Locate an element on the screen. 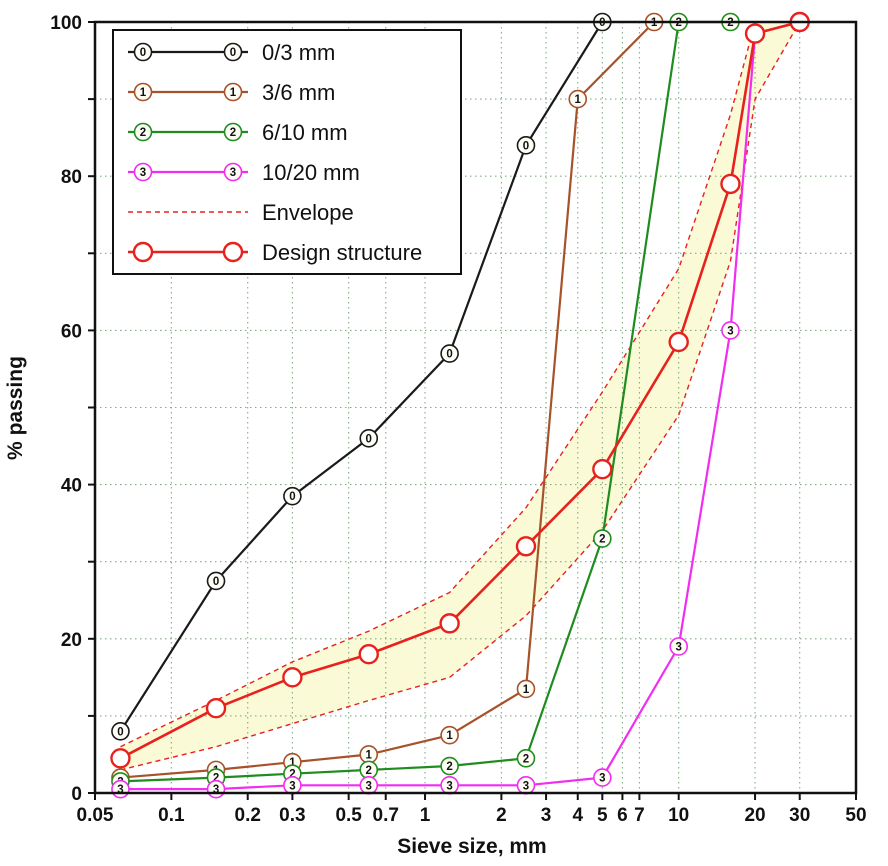 This screenshot has width=888, height=866. x-tick-label: 20 is located at coordinates (754, 815).